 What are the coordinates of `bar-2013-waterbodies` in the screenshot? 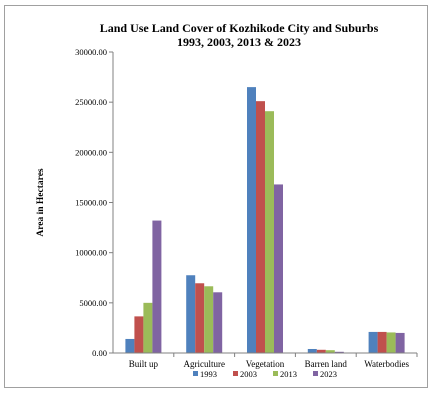 It's located at (391, 342).